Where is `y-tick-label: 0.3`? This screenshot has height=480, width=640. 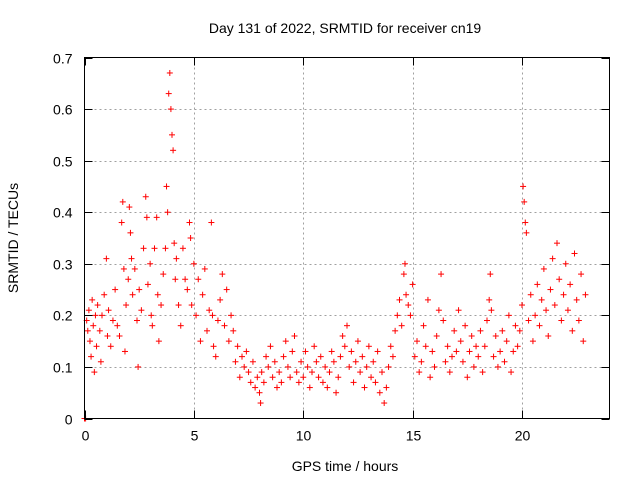
y-tick-label: 0.3 is located at coordinates (63, 265).